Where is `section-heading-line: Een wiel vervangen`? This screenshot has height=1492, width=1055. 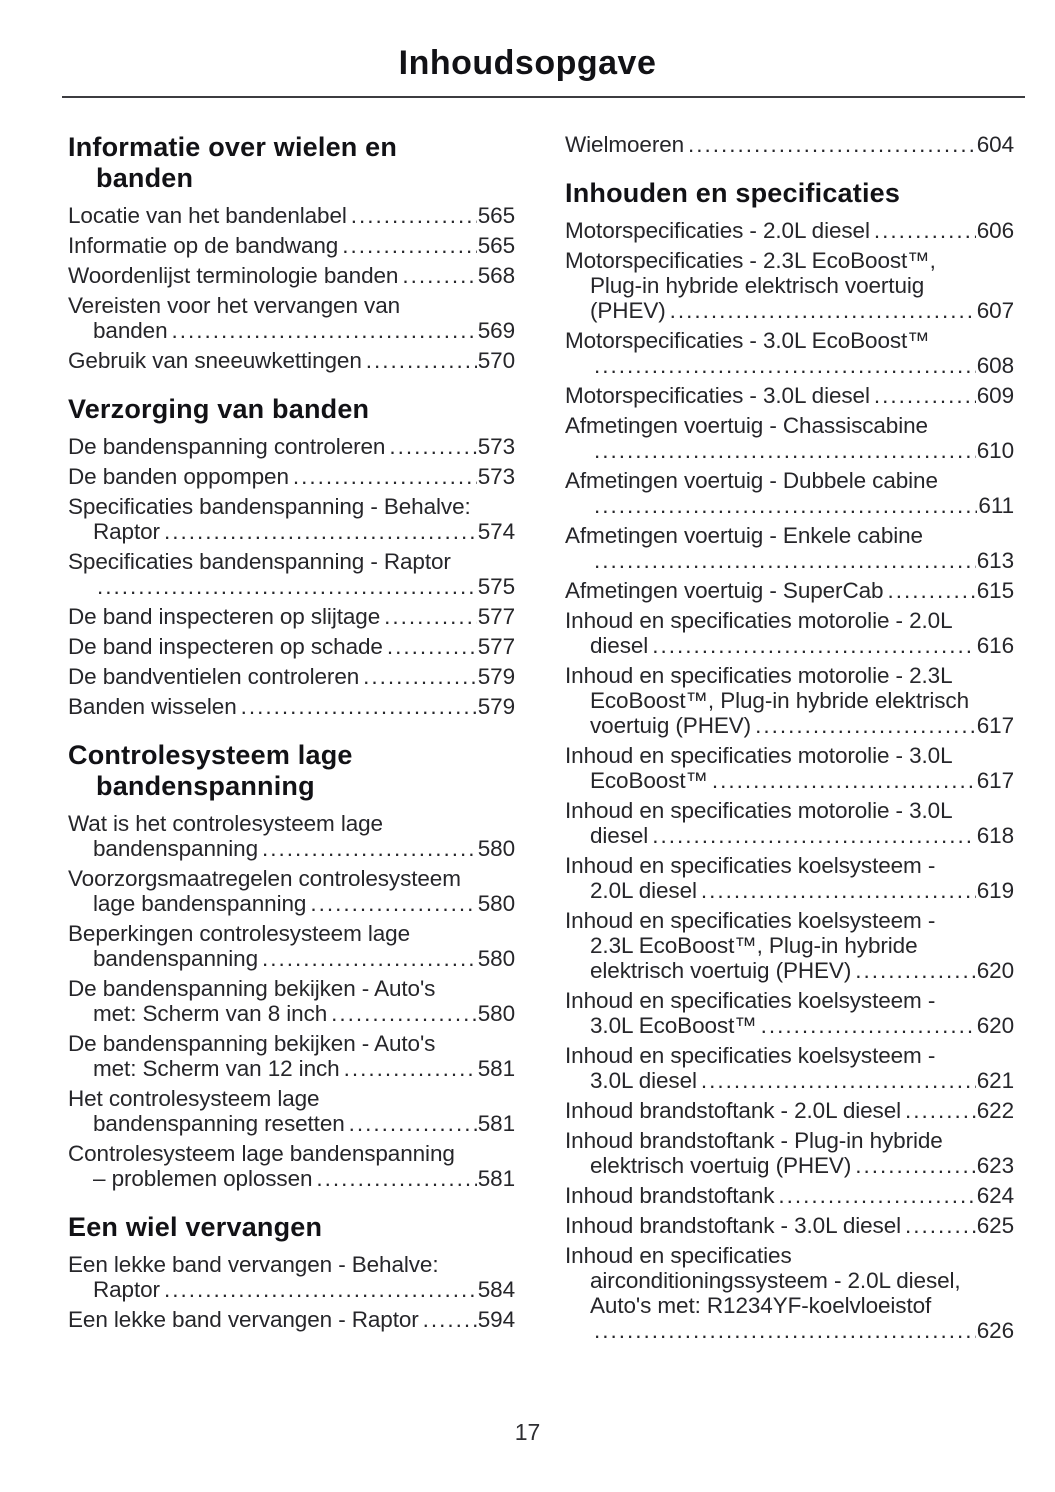 section-heading-line: Een wiel vervangen is located at coordinates (195, 1227).